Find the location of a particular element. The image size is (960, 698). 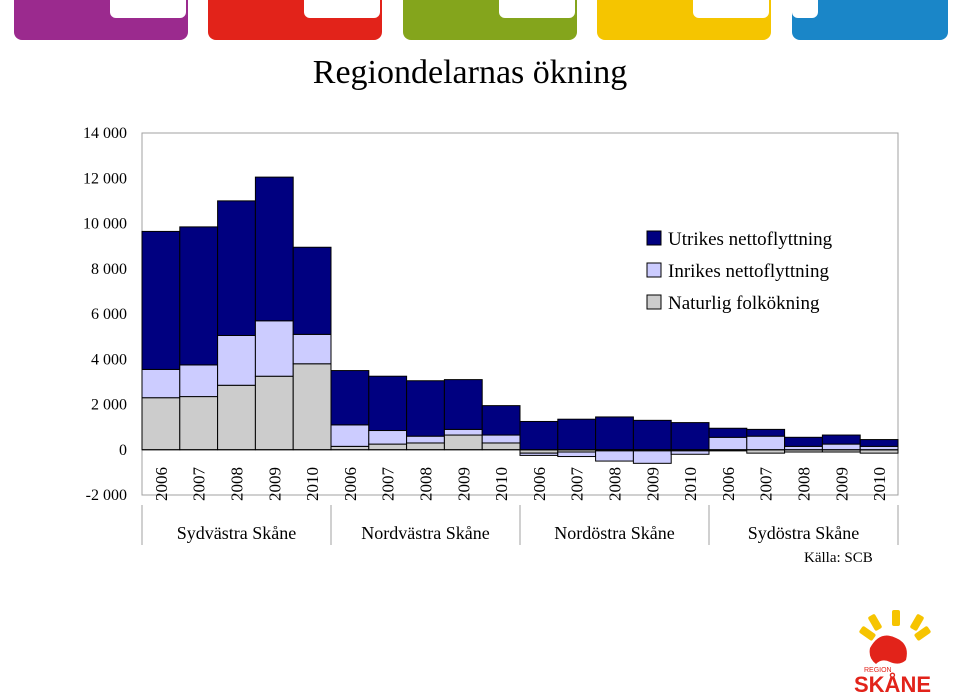

logo-region-text: REGION is located at coordinates (878, 670).